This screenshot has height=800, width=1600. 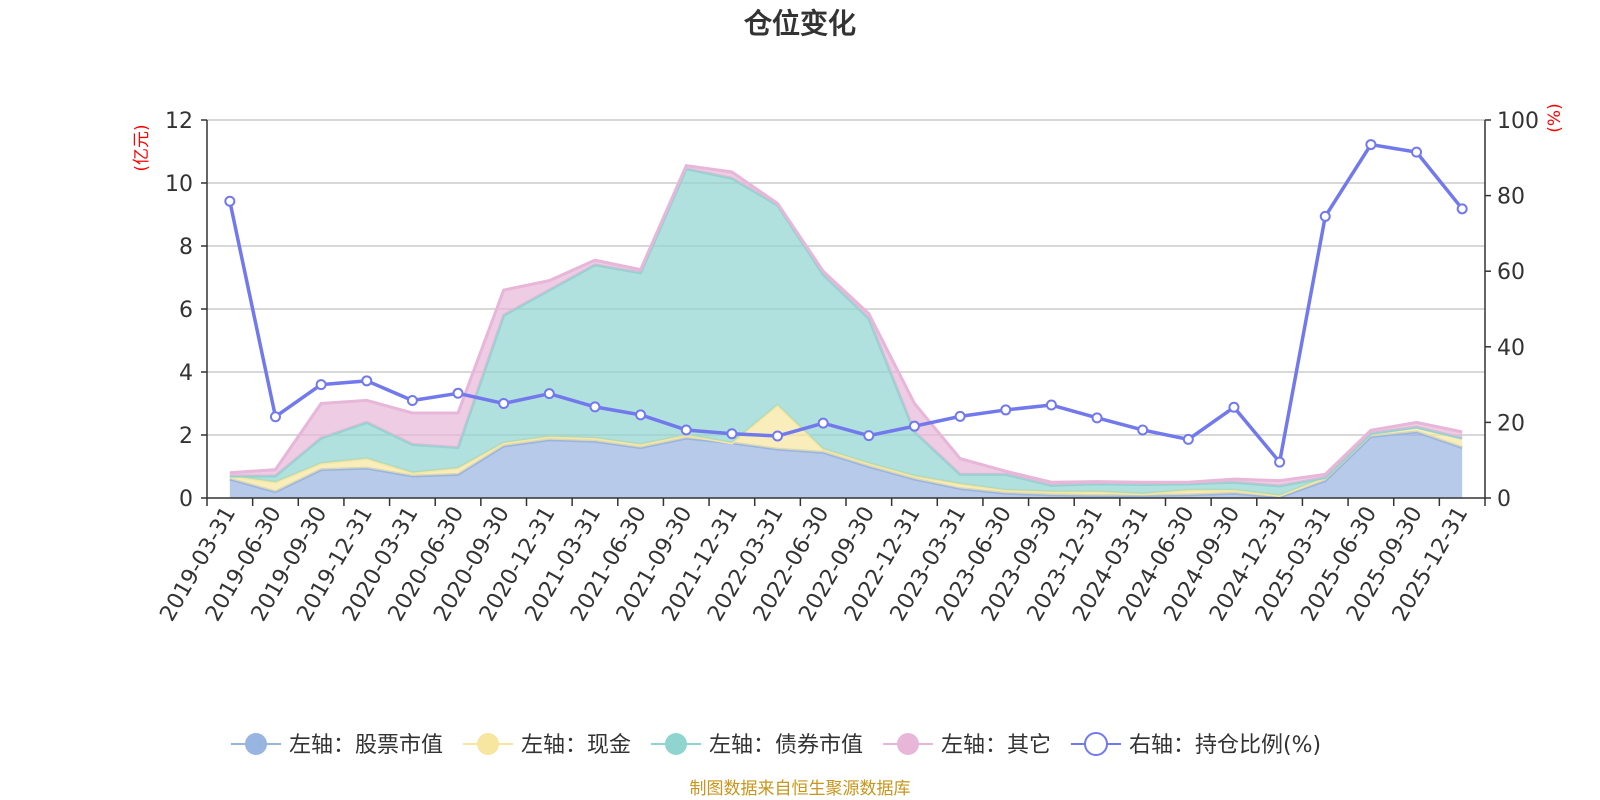 What do you see at coordinates (186, 373) in the screenshot?
I see `left-axis-tick-label: 4` at bounding box center [186, 373].